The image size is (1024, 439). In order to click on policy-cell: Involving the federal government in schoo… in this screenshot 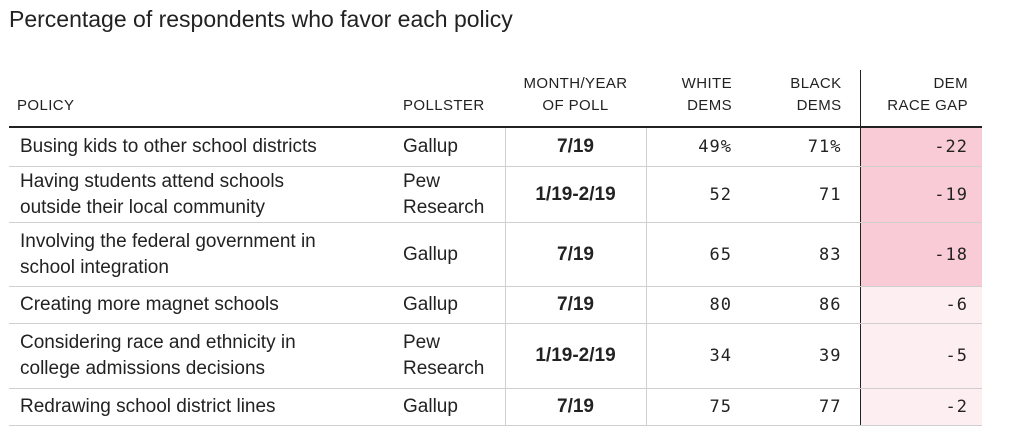, I will do `click(202, 254)`.